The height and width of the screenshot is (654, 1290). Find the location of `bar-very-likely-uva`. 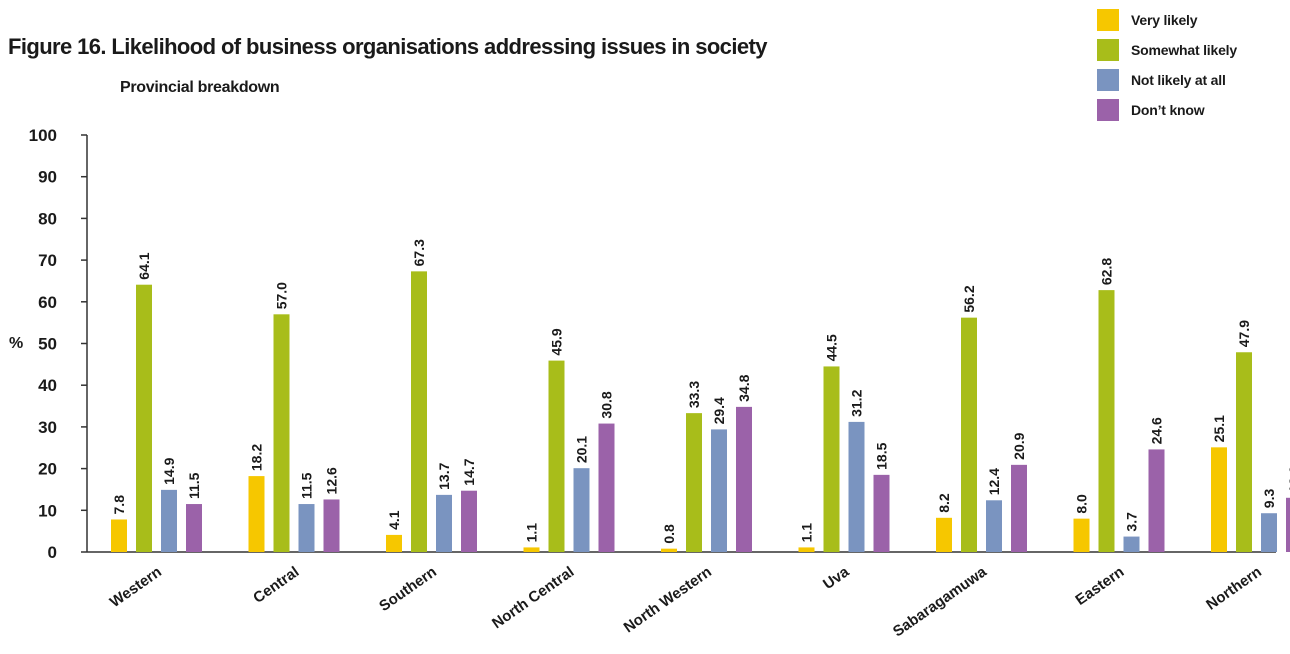

bar-very-likely-uva is located at coordinates (806, 549).